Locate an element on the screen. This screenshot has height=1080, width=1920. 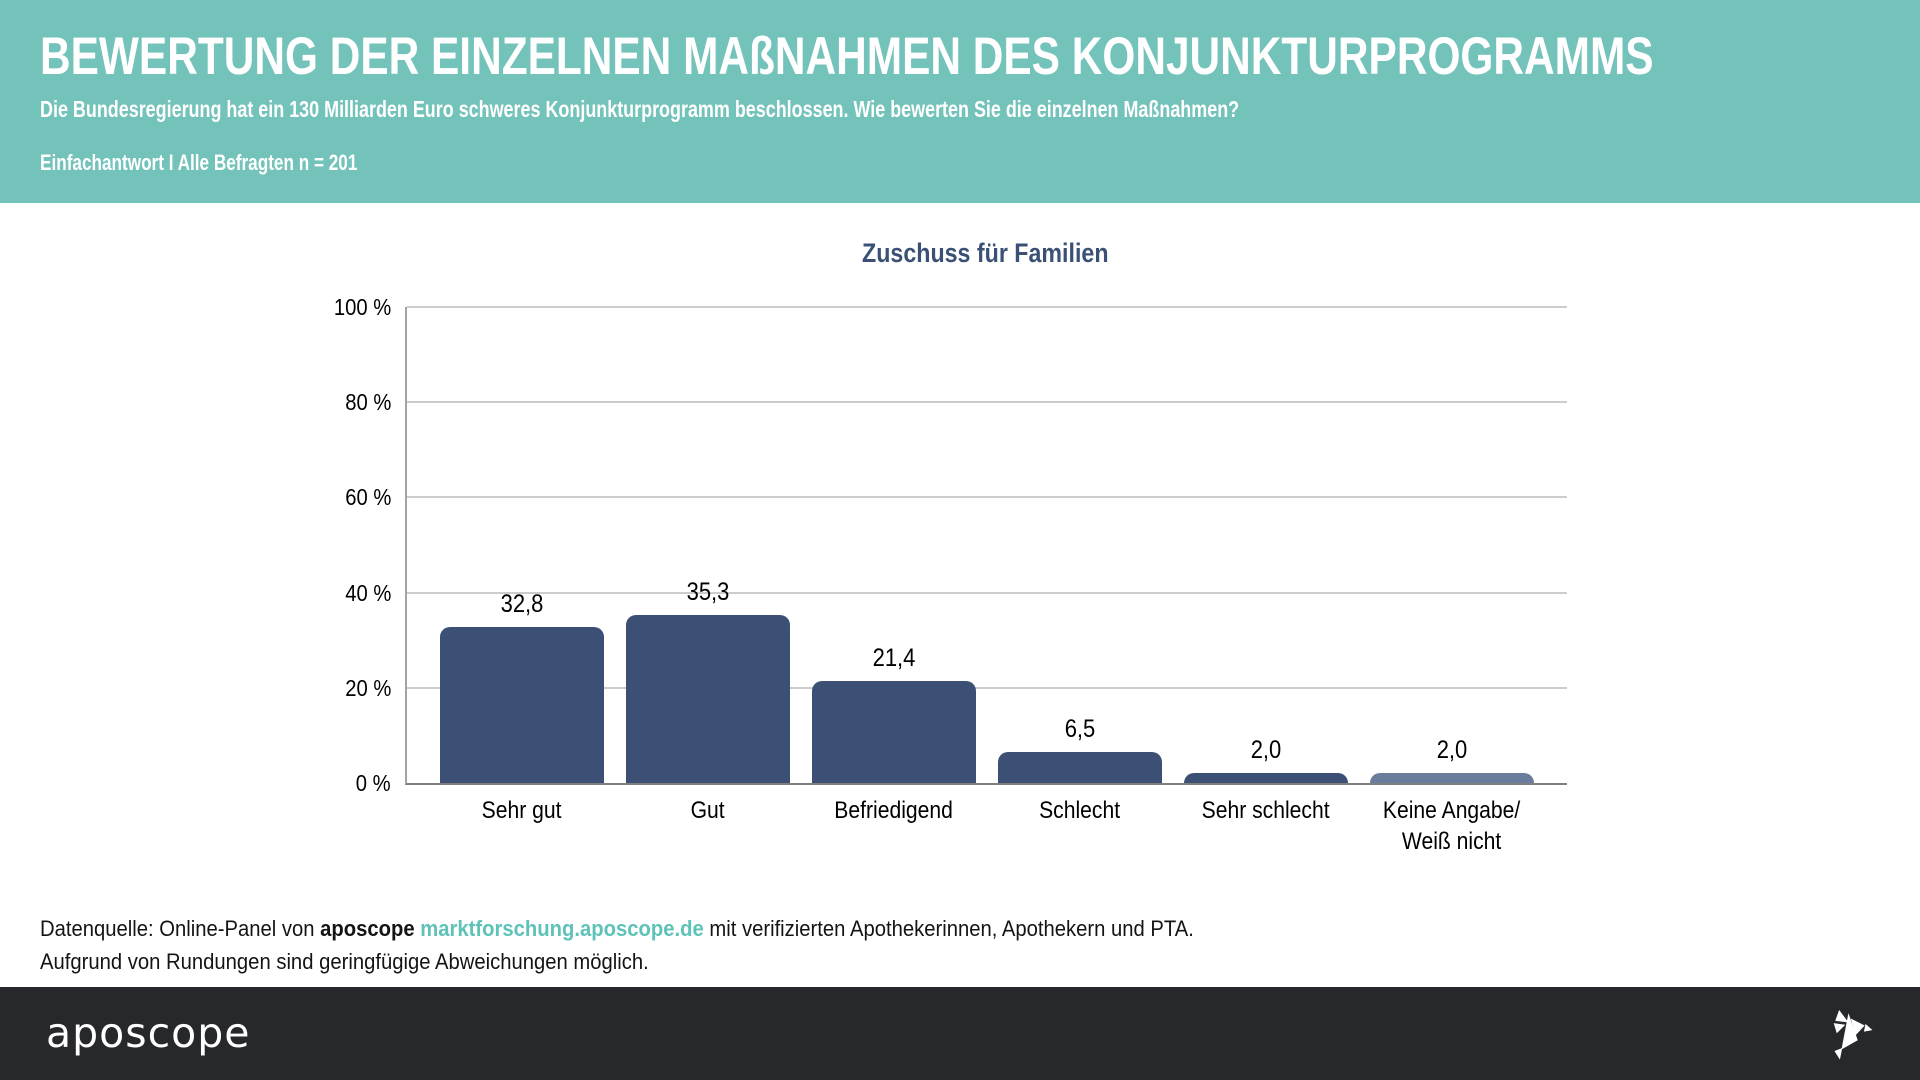
bar-value-label-schlecht: 6,5 is located at coordinates (1080, 729).